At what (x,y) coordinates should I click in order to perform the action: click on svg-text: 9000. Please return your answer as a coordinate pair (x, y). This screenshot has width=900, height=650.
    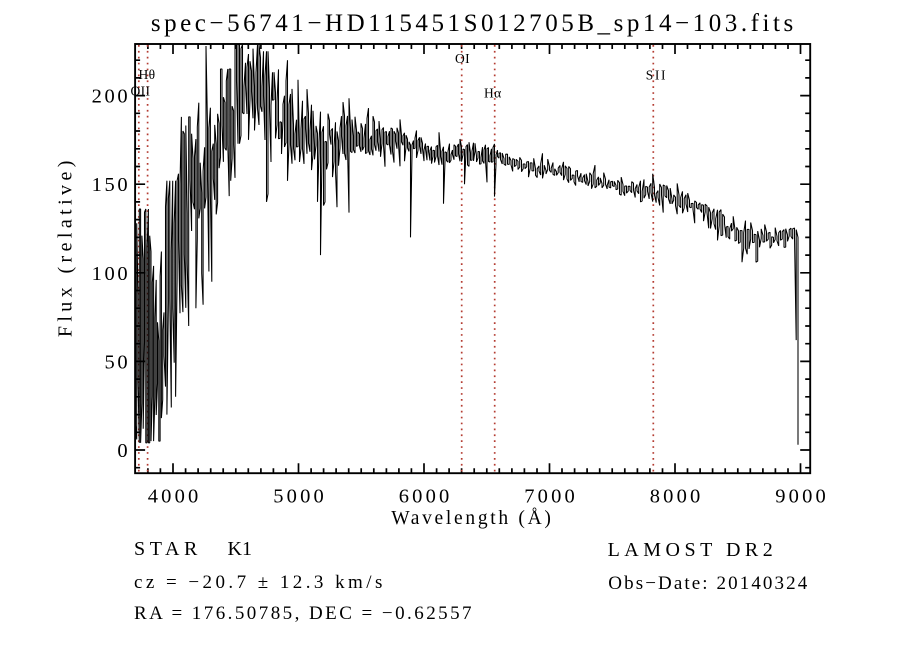
    Looking at the image, I should click on (802, 497).